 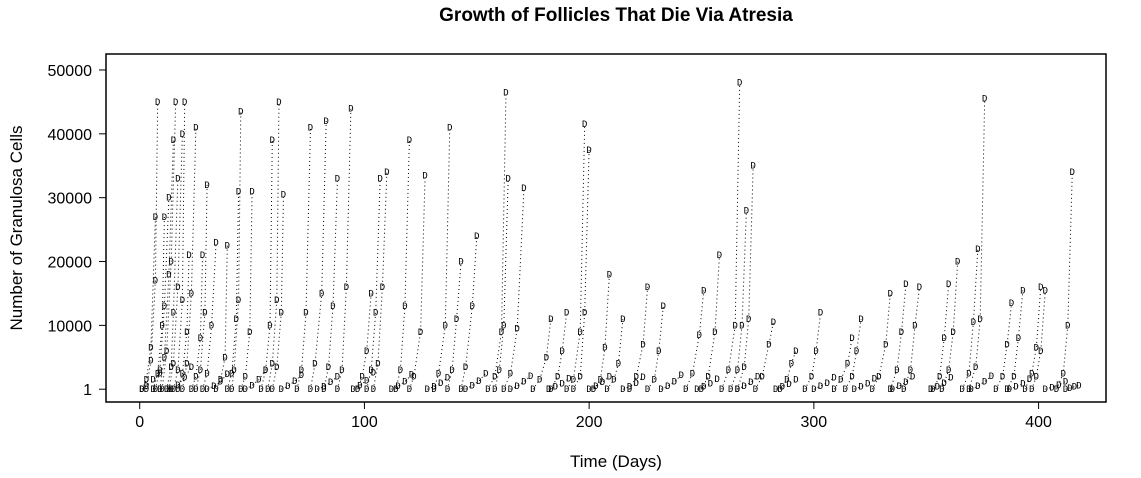 I want to click on y-axis: 1 10000 20000 30000 40000 50000, so click(x=77, y=231).